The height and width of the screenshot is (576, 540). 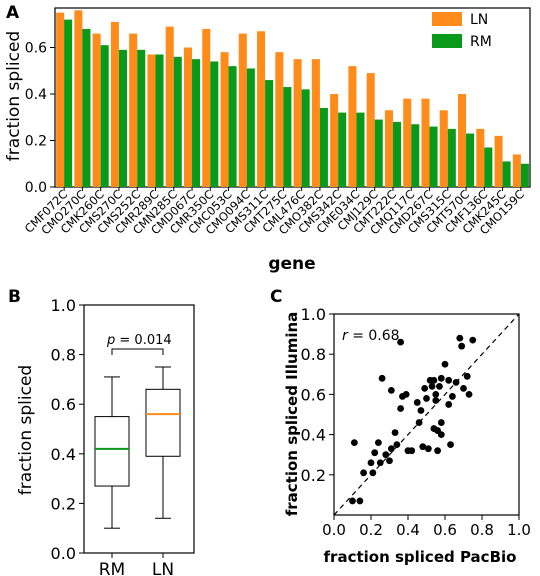 What do you see at coordinates (60, 100) in the screenshot?
I see `bar-ln-cmf072c` at bounding box center [60, 100].